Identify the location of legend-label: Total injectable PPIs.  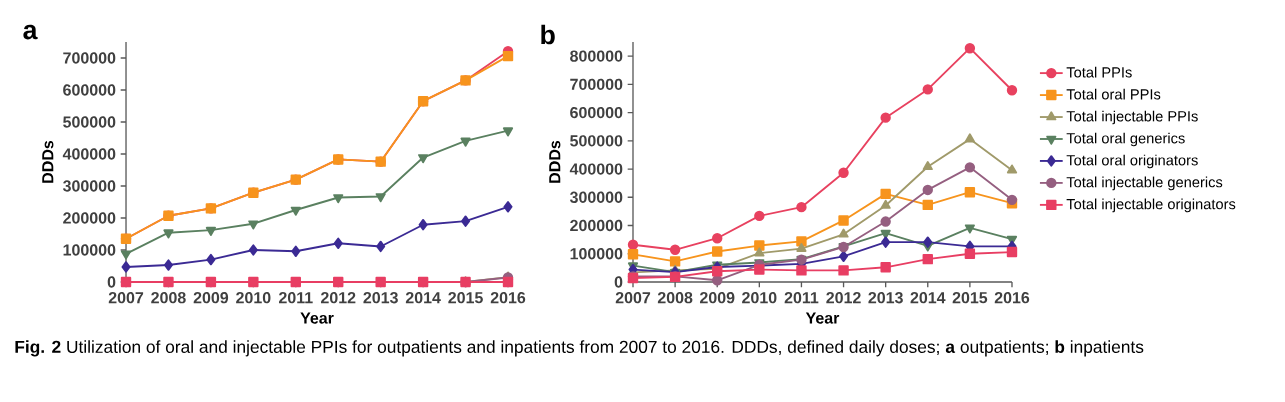
(1132, 117).